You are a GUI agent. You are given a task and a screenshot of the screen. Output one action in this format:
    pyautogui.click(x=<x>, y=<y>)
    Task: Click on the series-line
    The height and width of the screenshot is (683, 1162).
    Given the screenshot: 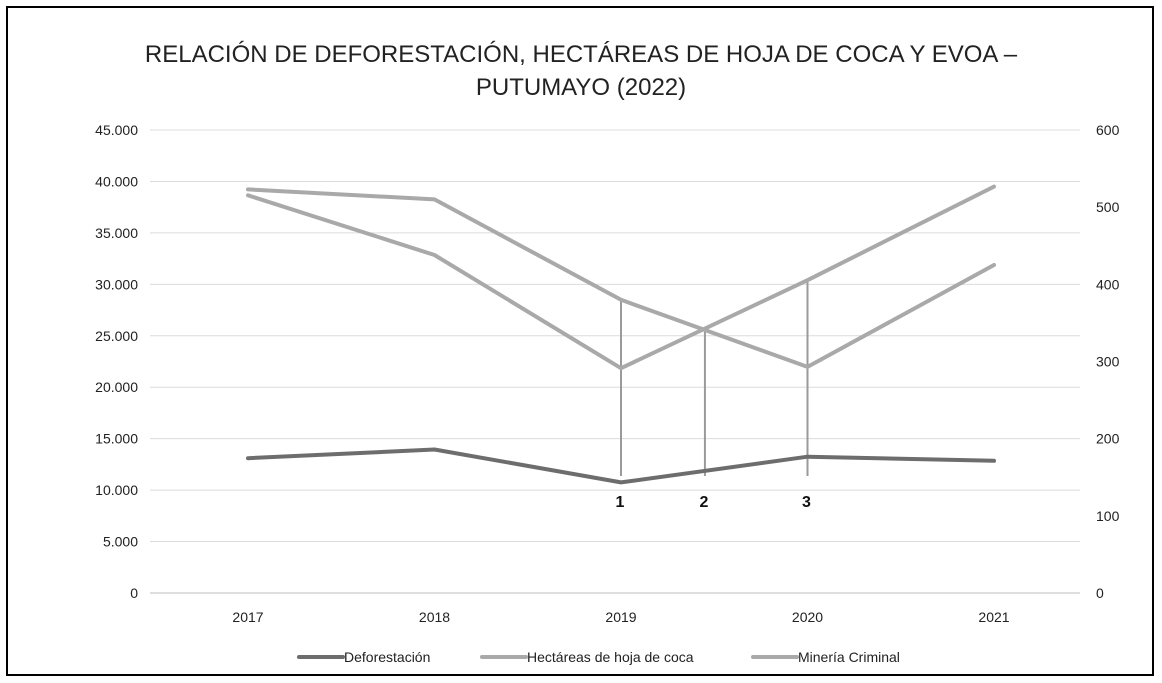 What is the action you would take?
    pyautogui.click(x=621, y=466)
    